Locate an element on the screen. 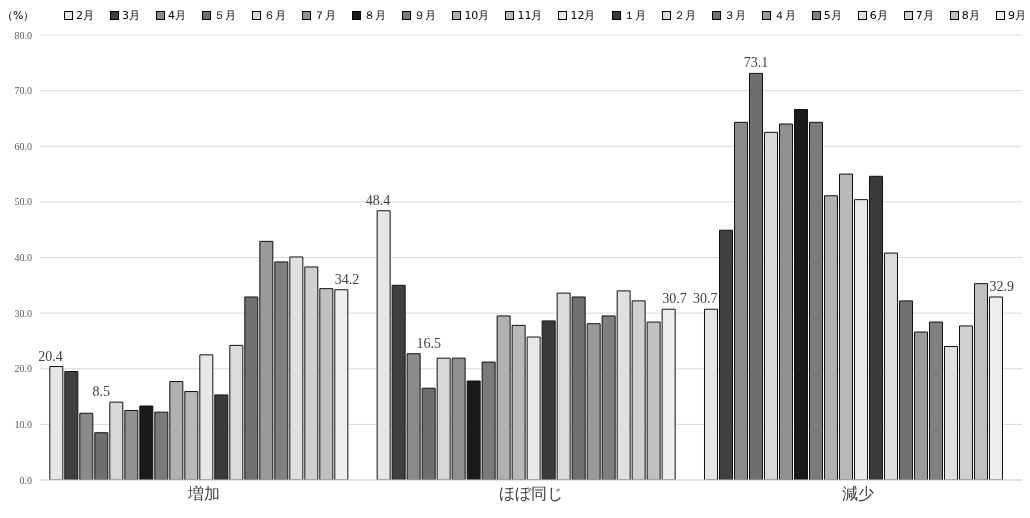  y-tick-label: 80.0 is located at coordinates (23, 35).